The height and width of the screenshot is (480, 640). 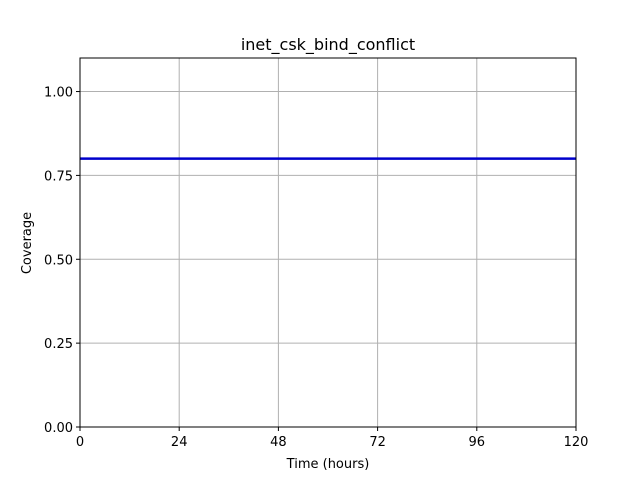 I want to click on x-tick-label: 120, so click(x=576, y=442).